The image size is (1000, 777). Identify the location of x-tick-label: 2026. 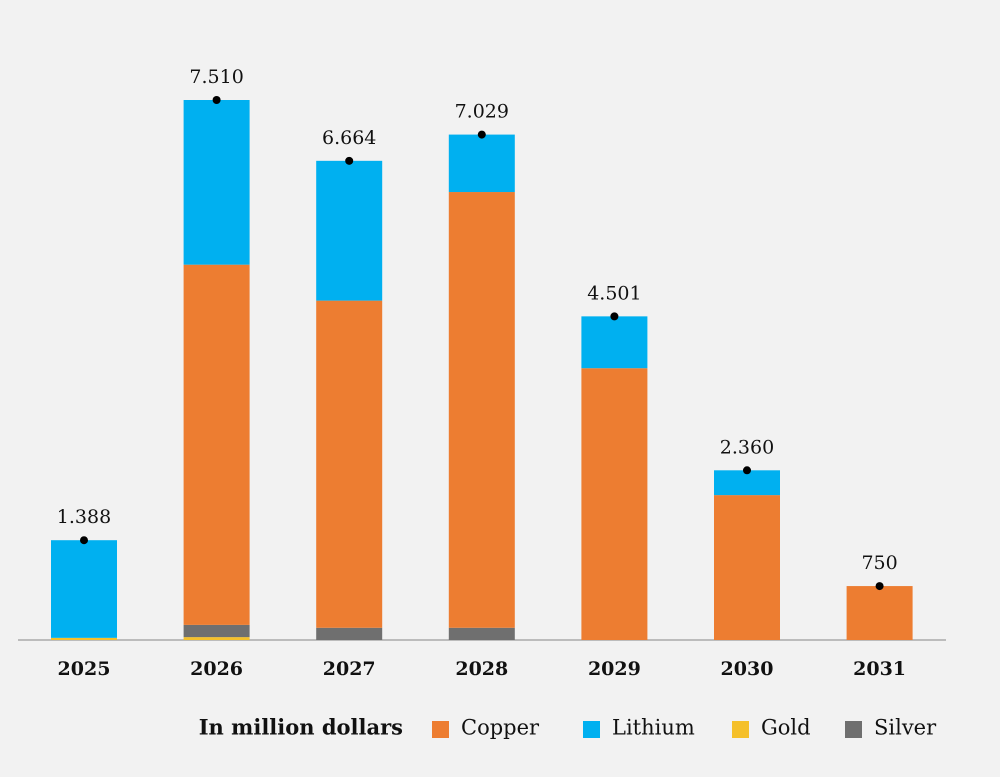
(216, 669).